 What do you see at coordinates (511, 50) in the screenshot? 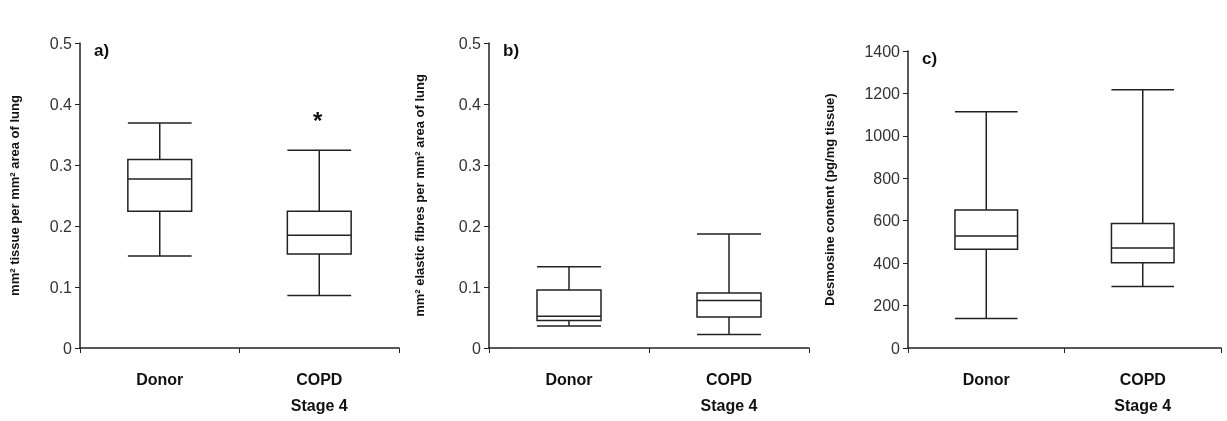
I see `chart-title: b)` at bounding box center [511, 50].